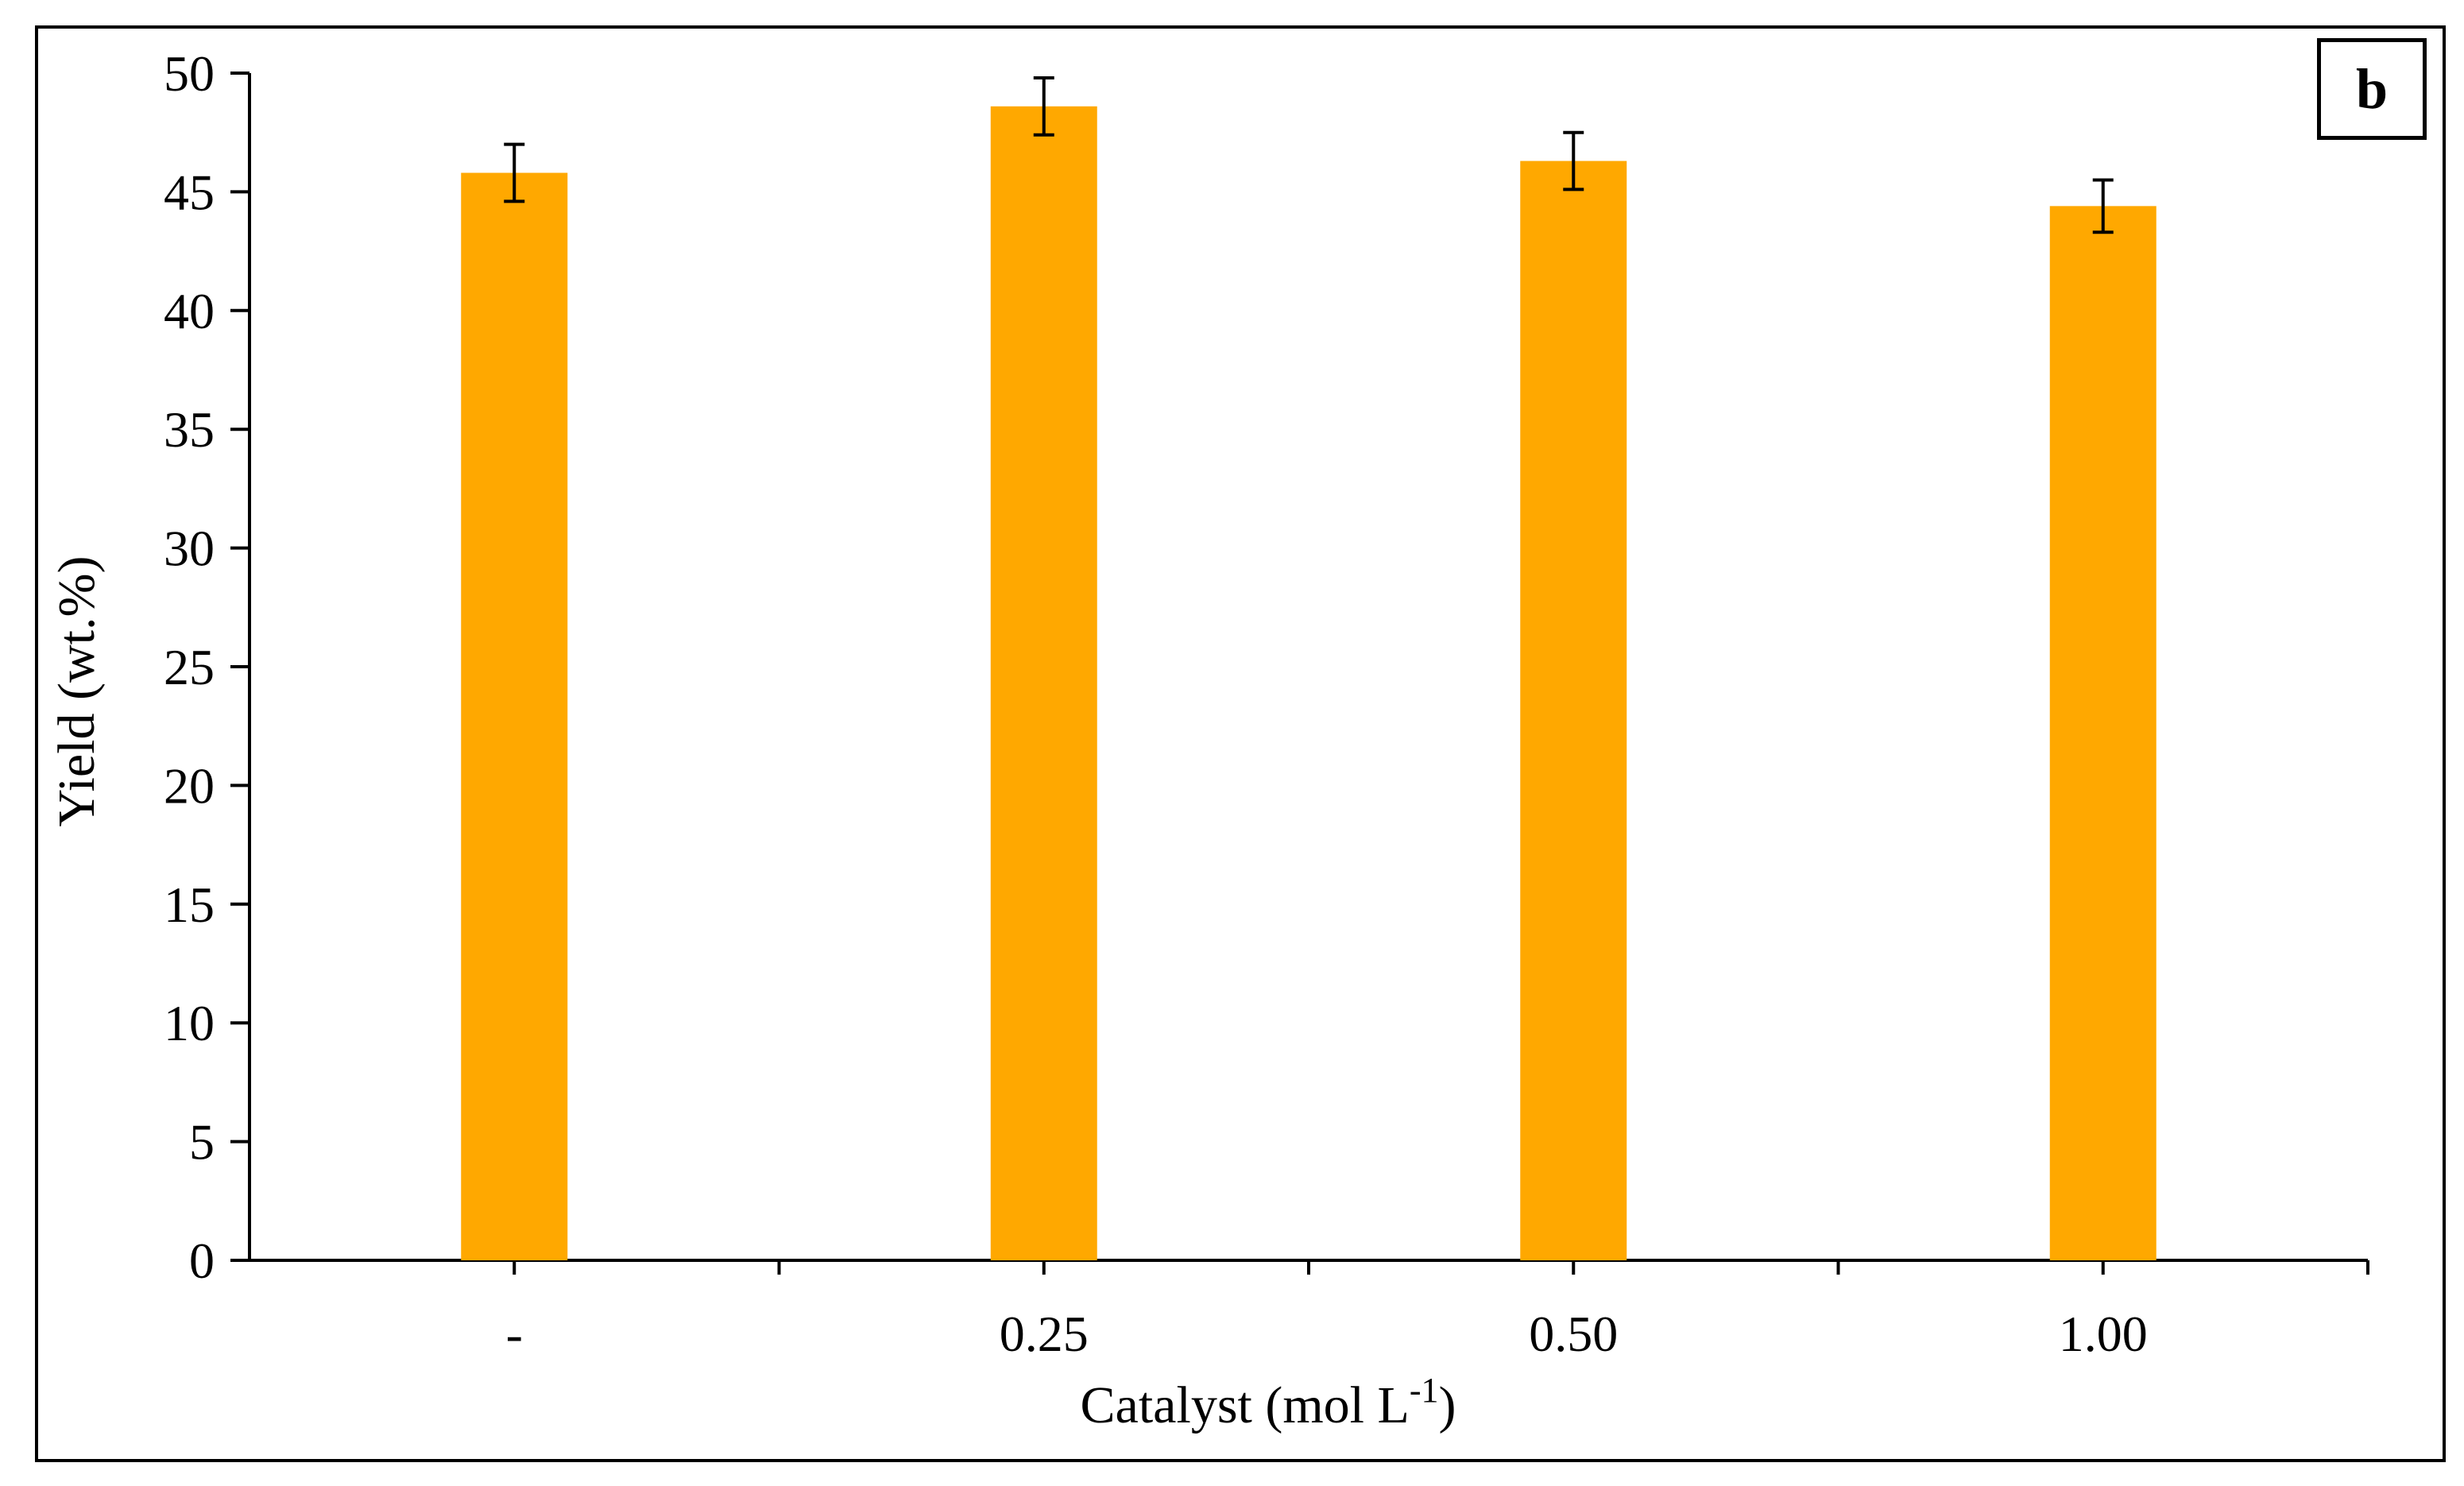 This screenshot has width=2464, height=1486. Describe the element at coordinates (189, 905) in the screenshot. I see `y-tick-label: 15` at that location.